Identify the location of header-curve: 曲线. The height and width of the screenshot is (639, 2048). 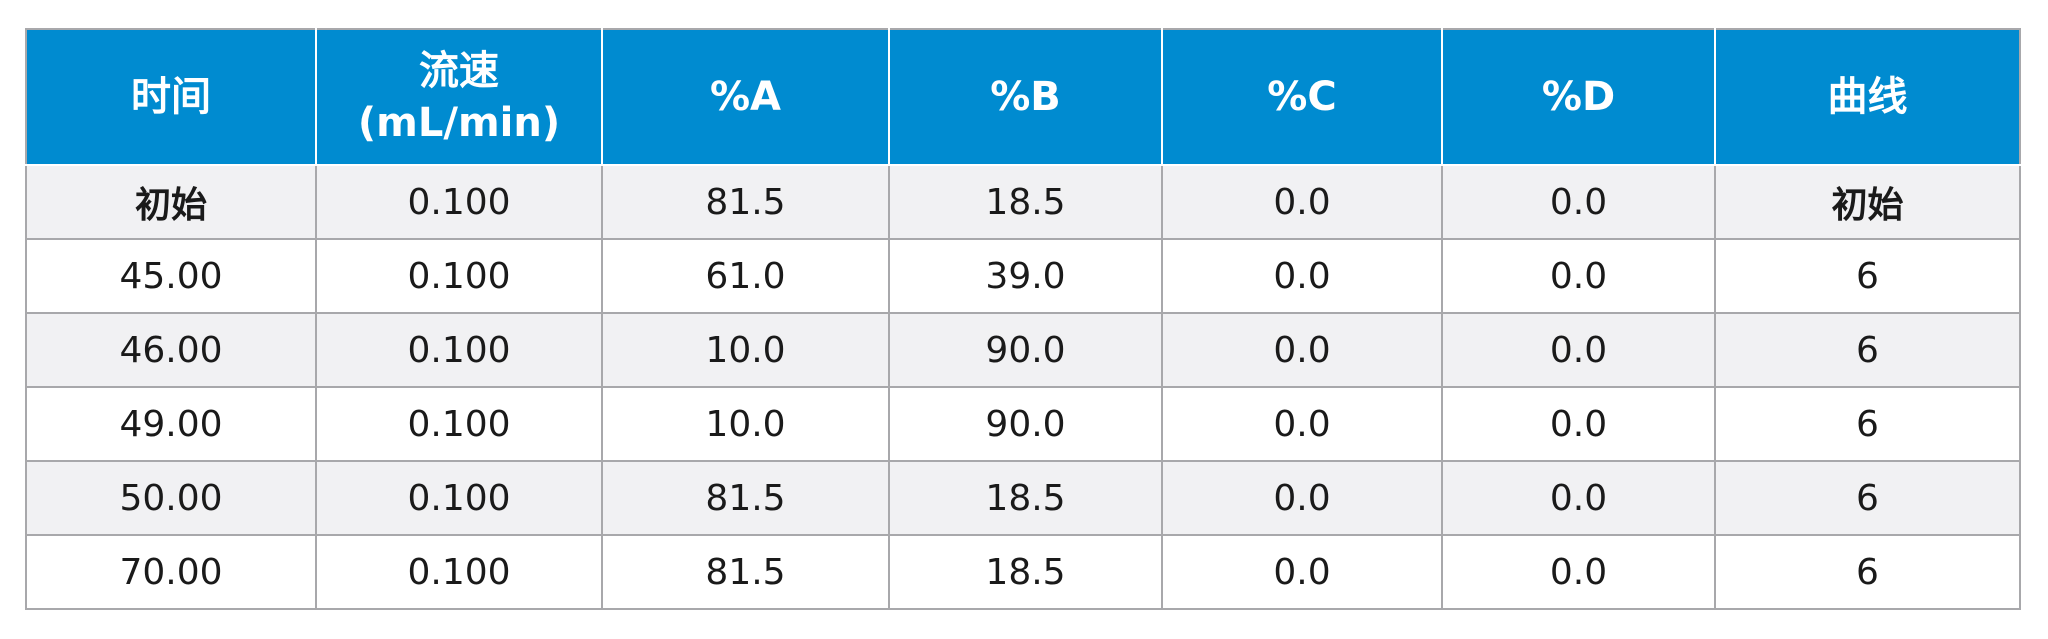
(1867, 97).